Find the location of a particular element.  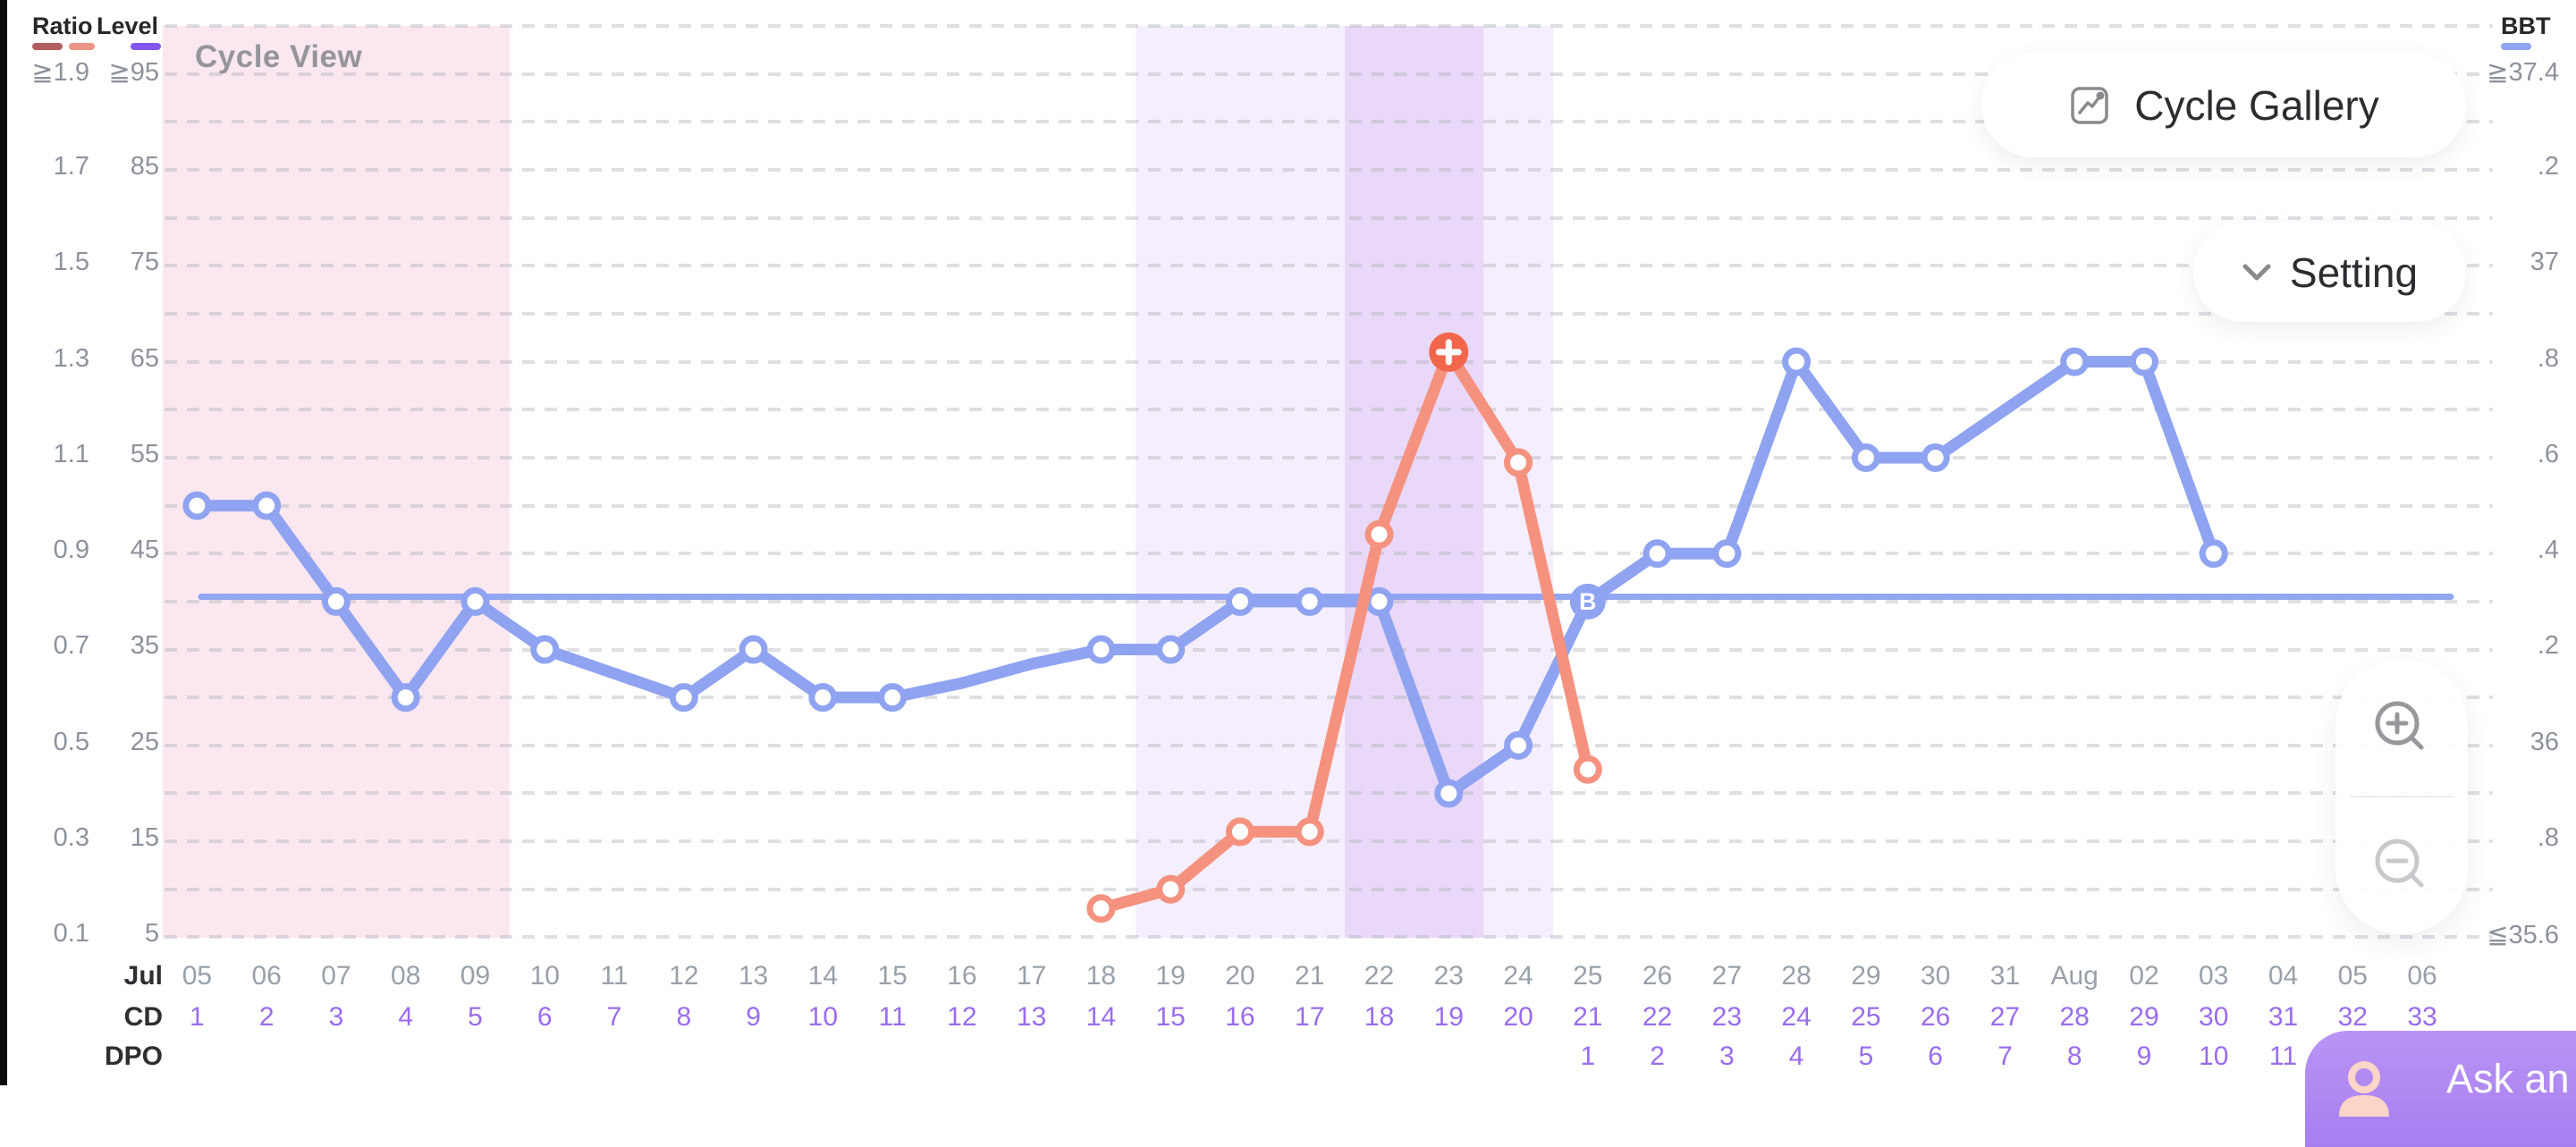

cd-label: 10 is located at coordinates (823, 1017).